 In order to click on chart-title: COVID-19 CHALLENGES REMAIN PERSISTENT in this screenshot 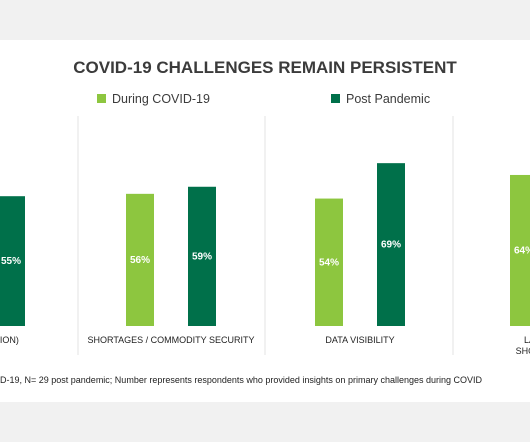, I will do `click(265, 67)`.